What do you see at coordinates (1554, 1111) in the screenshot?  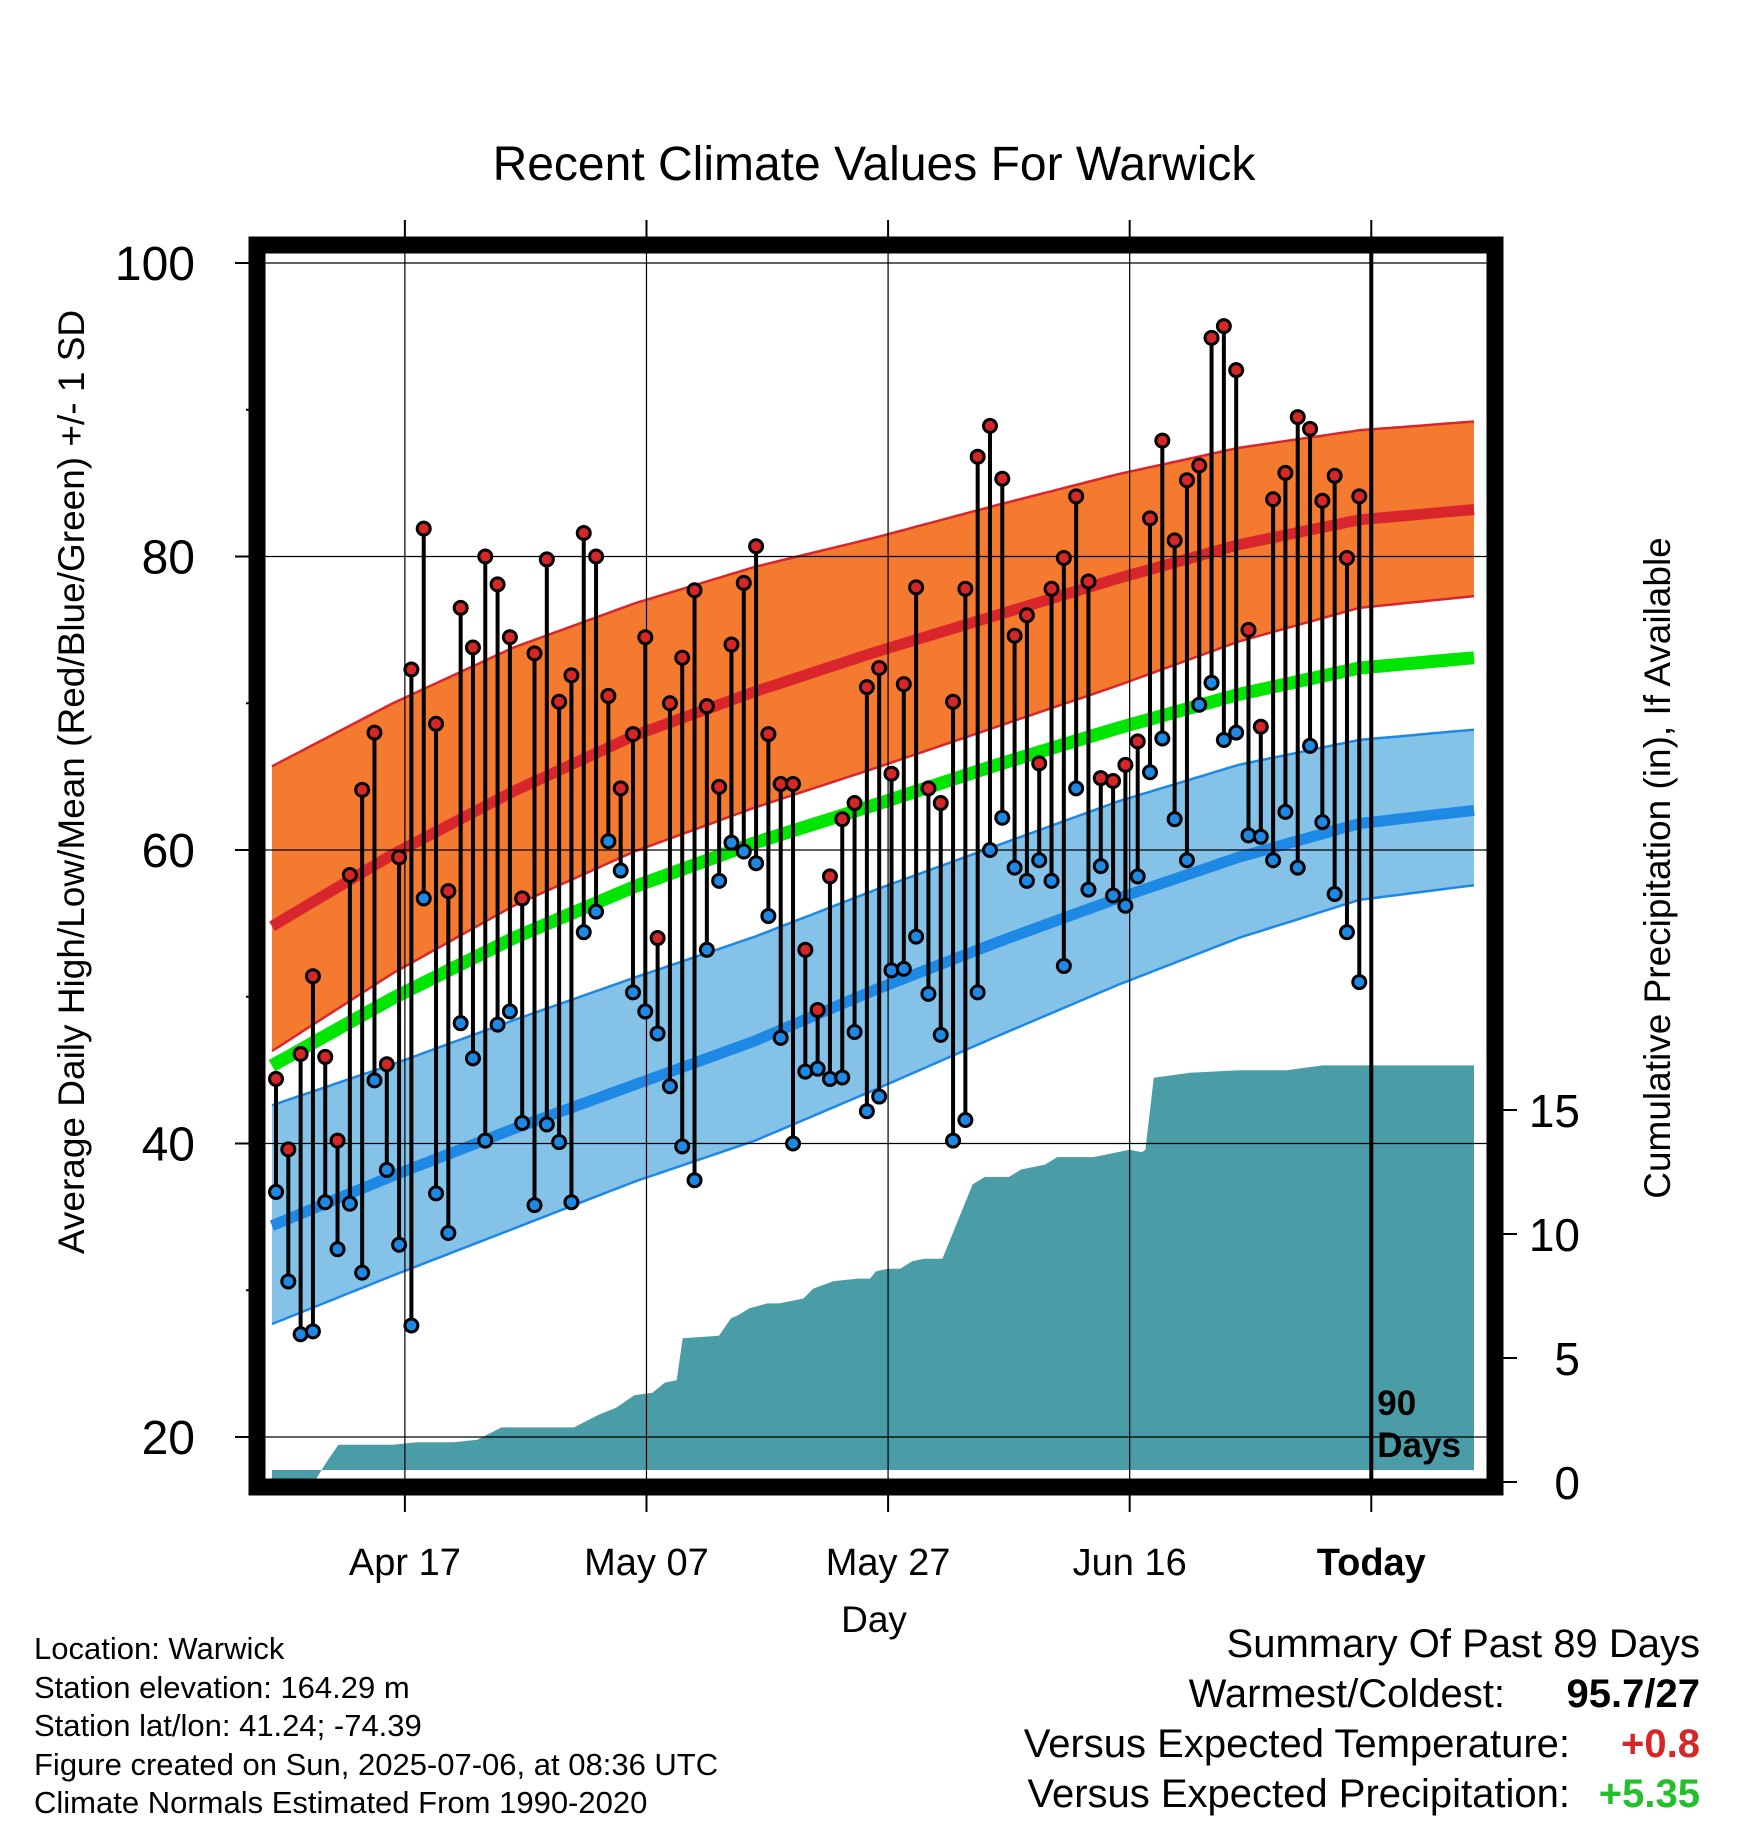 I see `y2-tick-label: 15` at bounding box center [1554, 1111].